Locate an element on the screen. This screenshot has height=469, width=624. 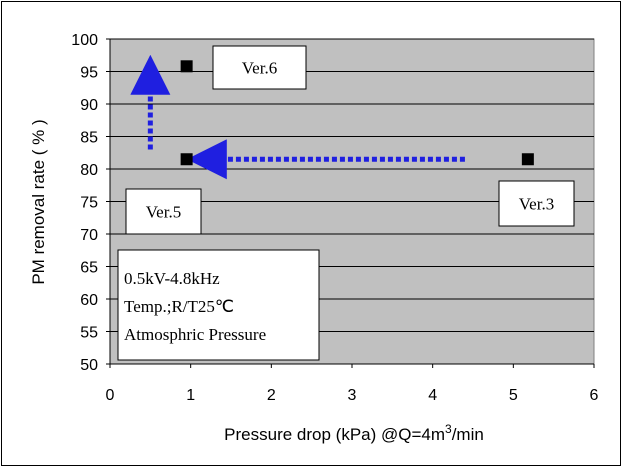
data-points is located at coordinates (357, 113).